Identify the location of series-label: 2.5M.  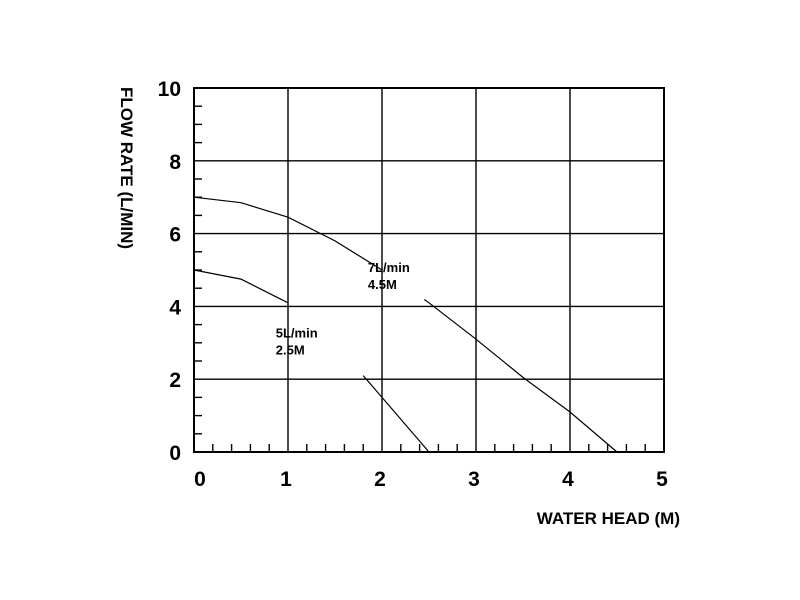
(290, 349).